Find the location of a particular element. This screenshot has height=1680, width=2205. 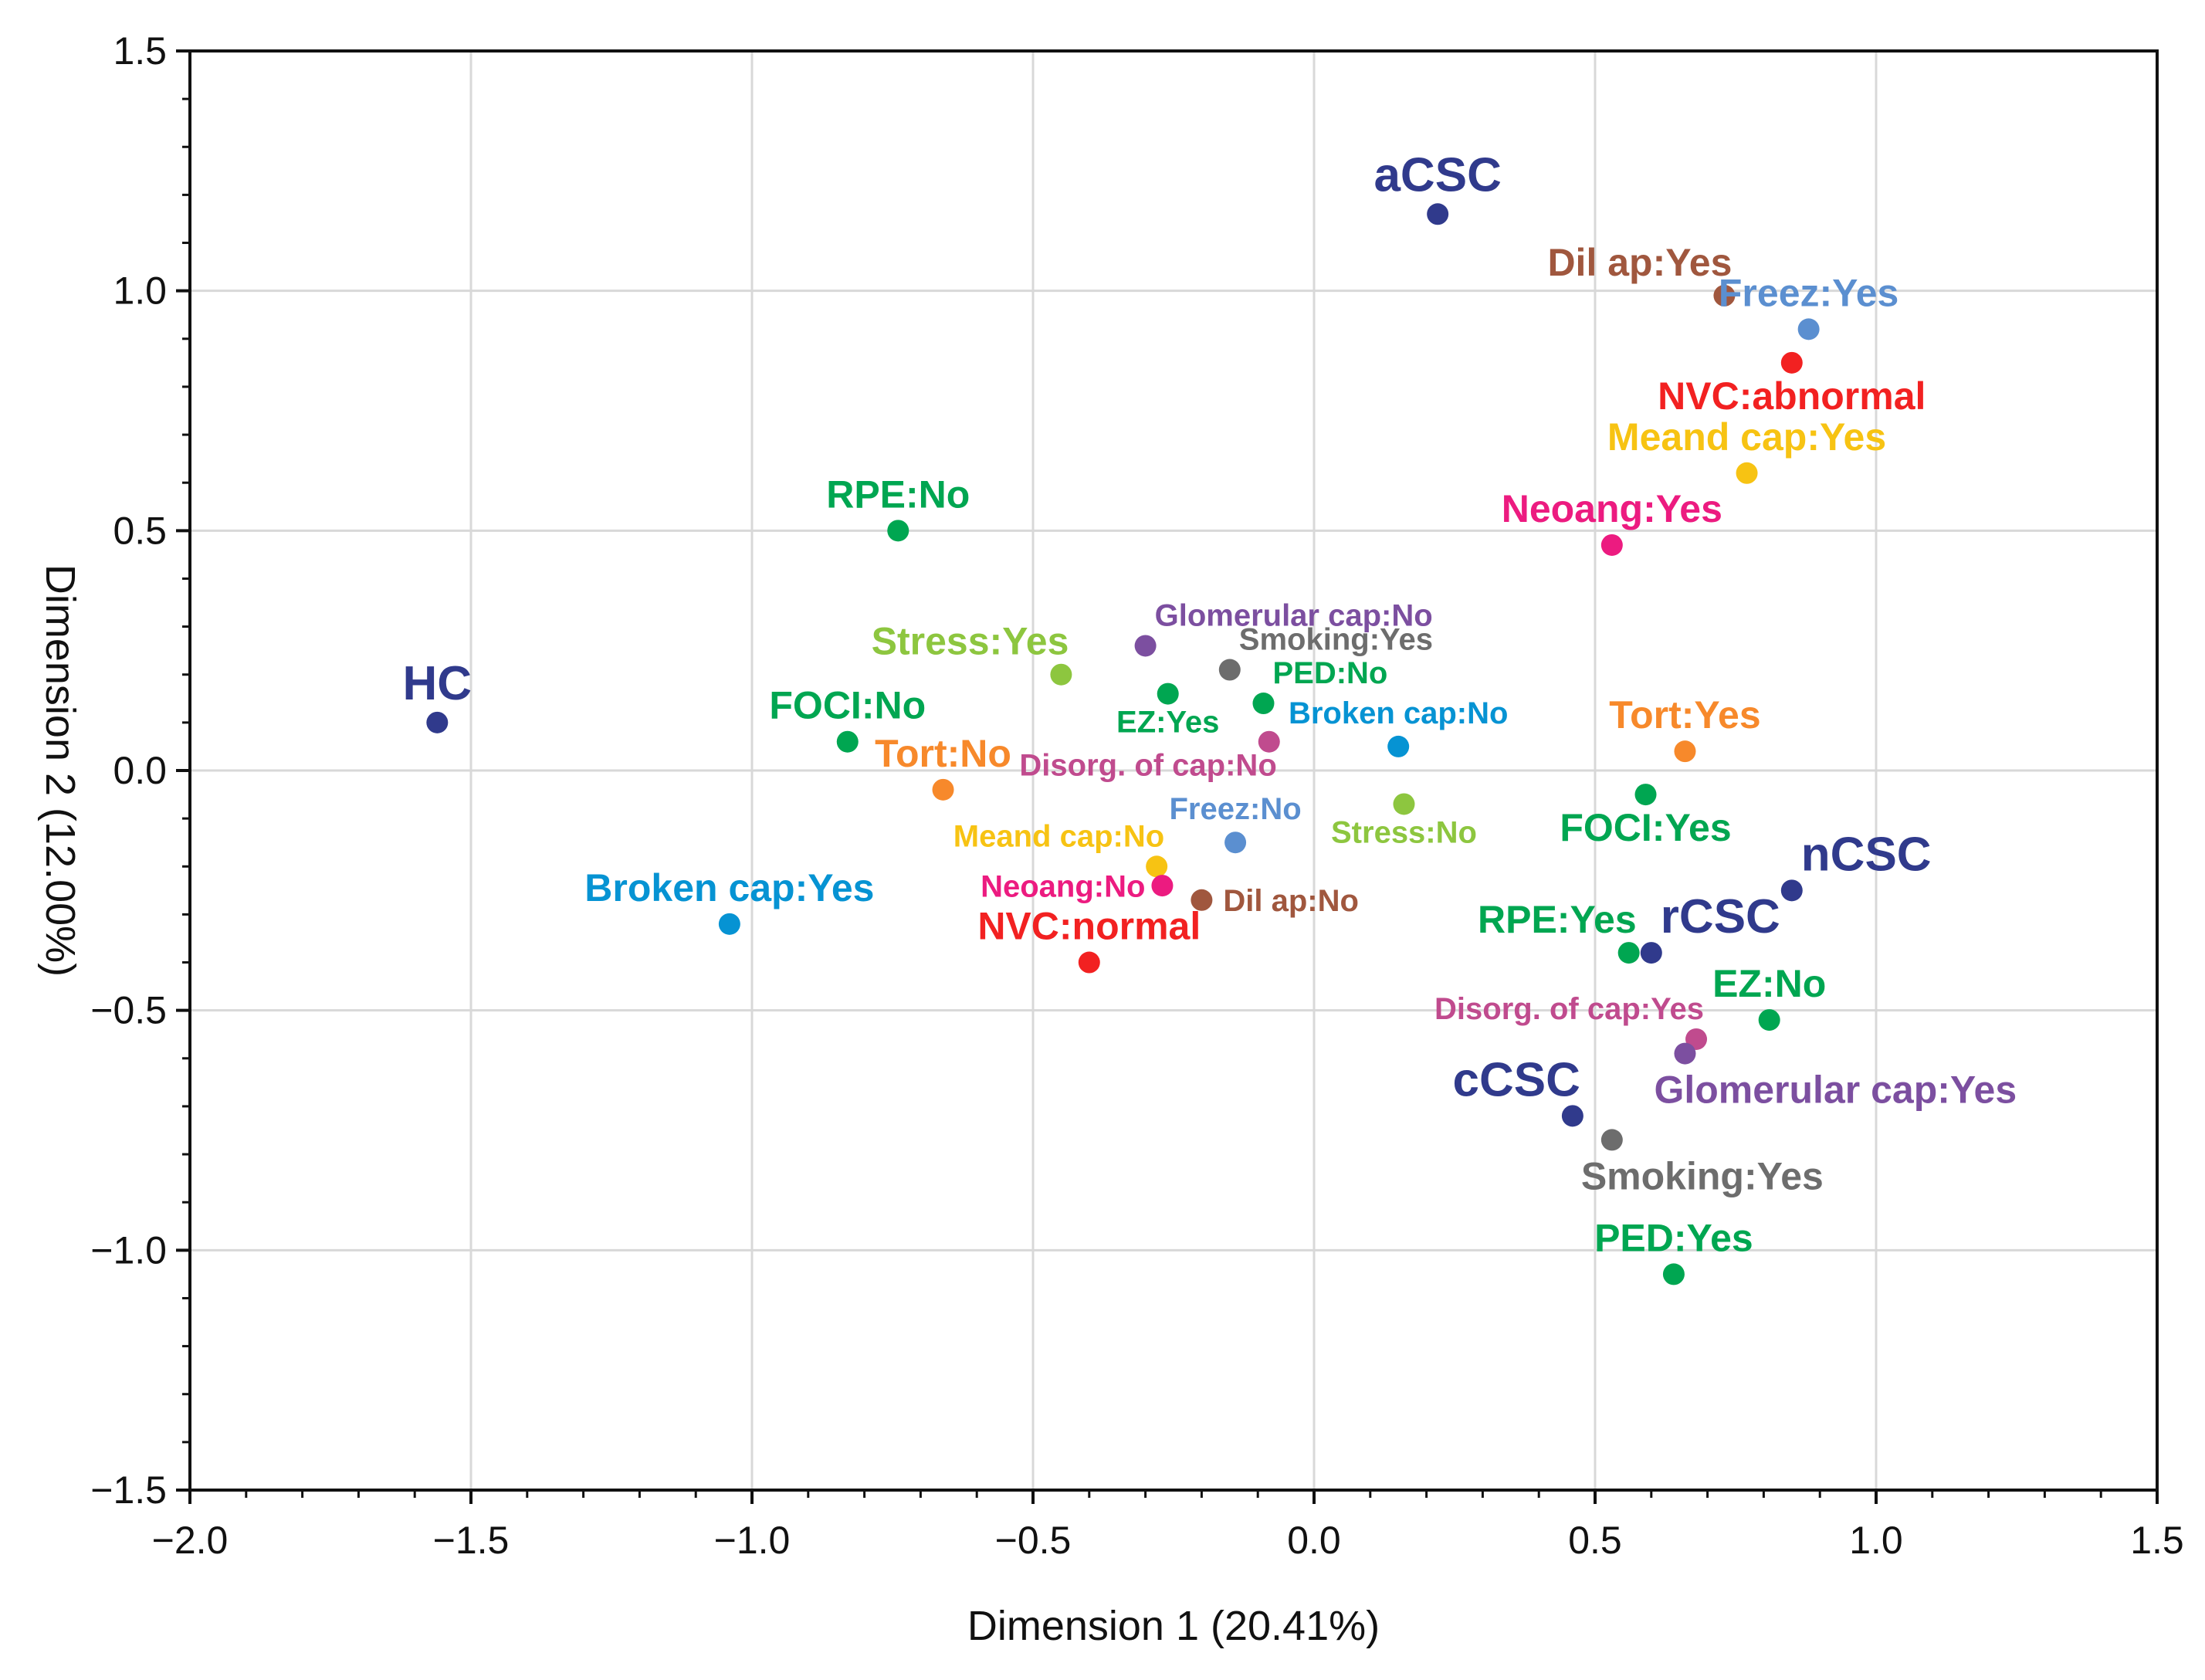

x-tick-label: 0.0 is located at coordinates (1314, 1541).